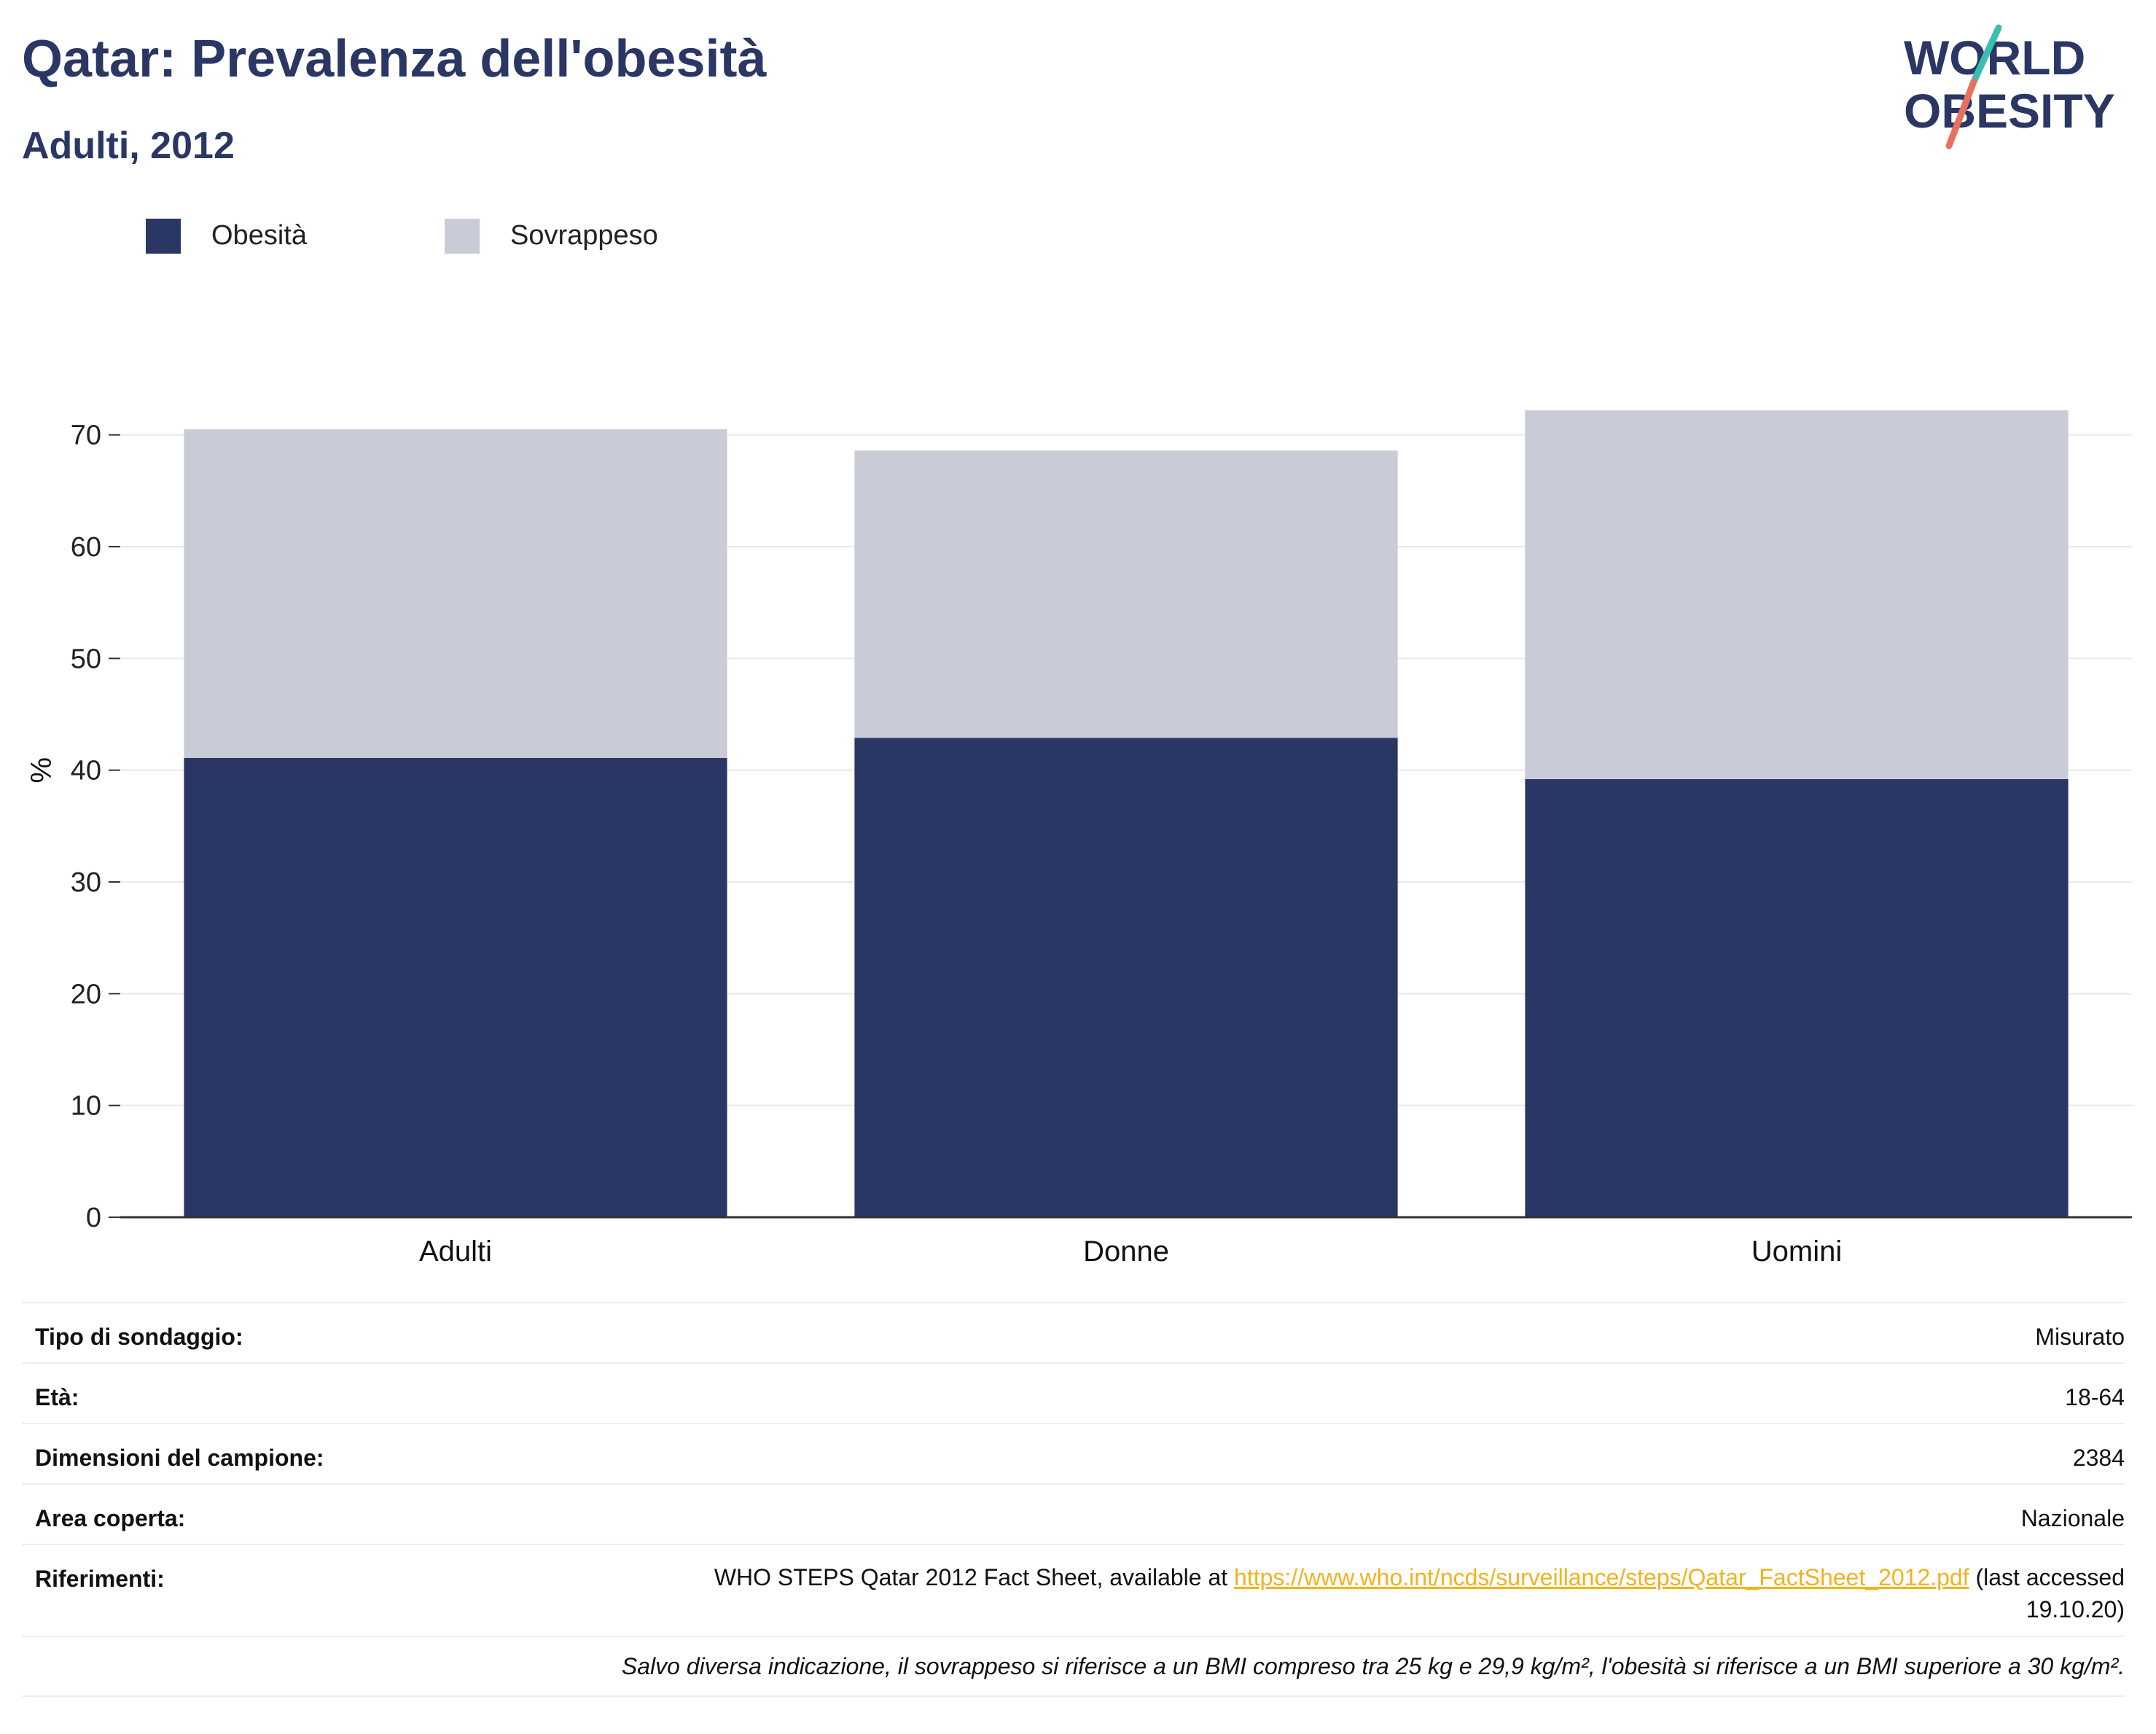 The image size is (2156, 1734). I want to click on y-tick-label: 40, so click(86, 771).